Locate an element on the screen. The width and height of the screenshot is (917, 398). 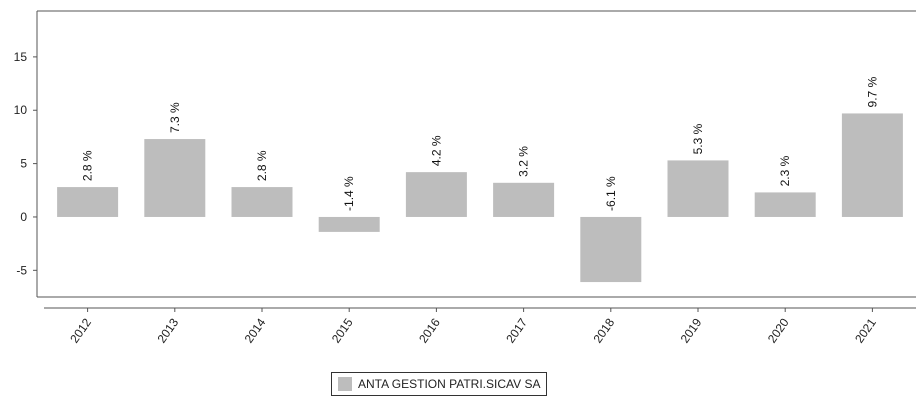
x-tick-label: 2019 is located at coordinates (691, 330).